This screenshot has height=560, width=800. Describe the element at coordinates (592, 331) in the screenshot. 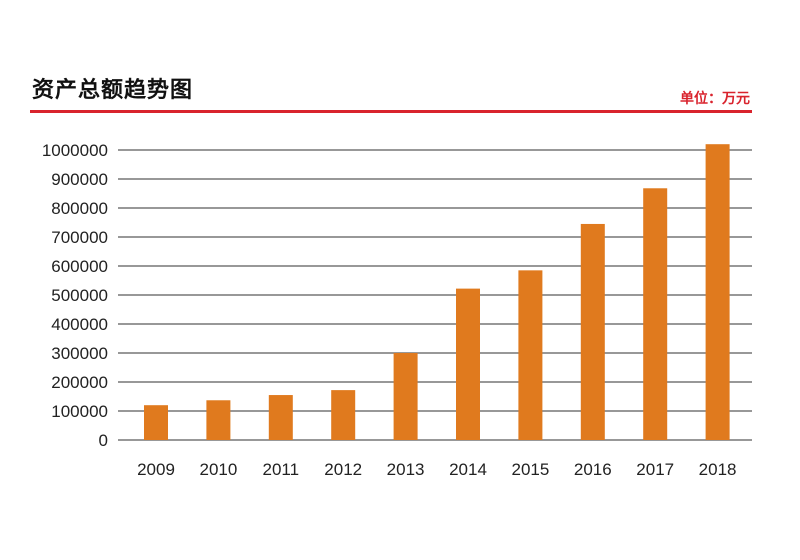

I see `bar-2016` at that location.